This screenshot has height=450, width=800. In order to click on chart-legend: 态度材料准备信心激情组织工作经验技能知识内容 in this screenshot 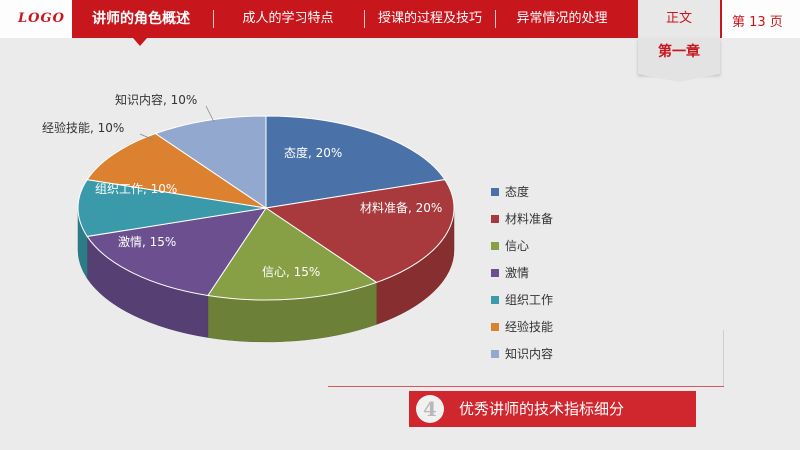, I will do `click(522, 272)`.